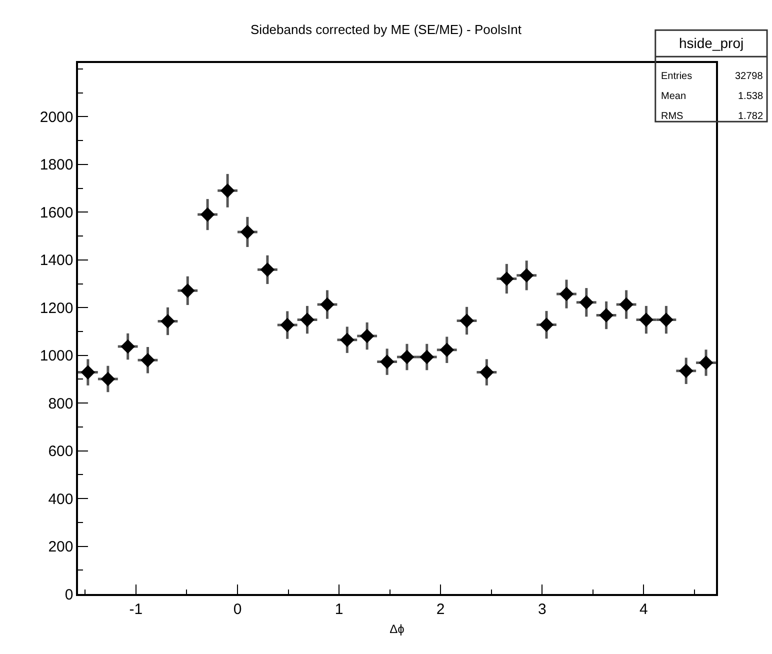 The image size is (772, 654). I want to click on text: hside_proj, so click(711, 43).